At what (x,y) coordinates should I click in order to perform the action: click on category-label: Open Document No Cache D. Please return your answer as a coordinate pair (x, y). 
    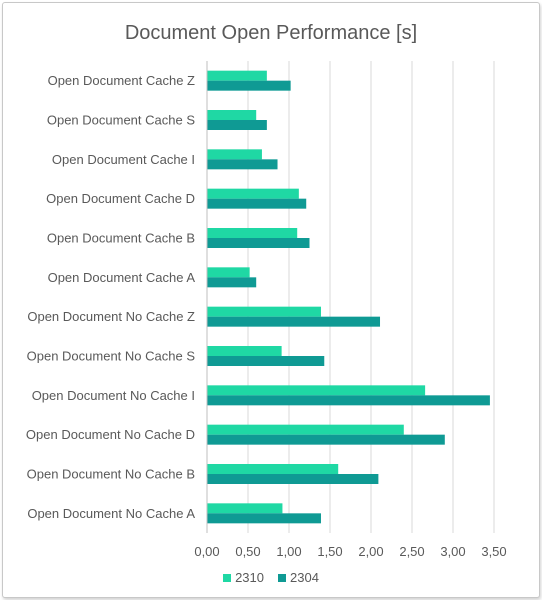
    Looking at the image, I should click on (110, 434).